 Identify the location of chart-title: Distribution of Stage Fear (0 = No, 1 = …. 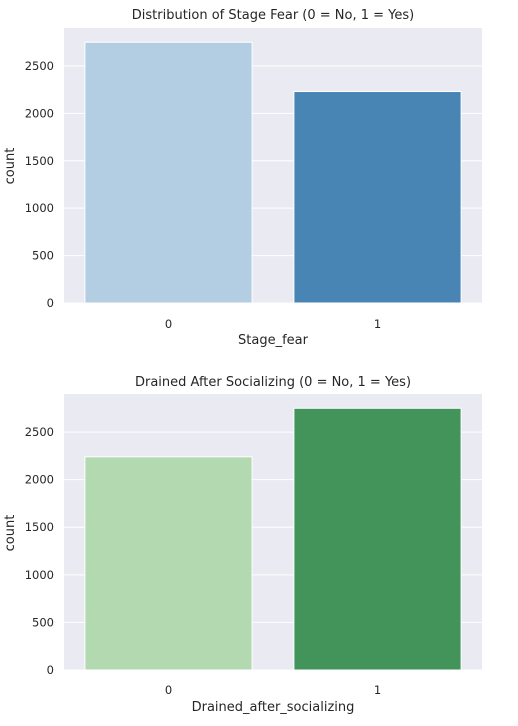
(273, 15).